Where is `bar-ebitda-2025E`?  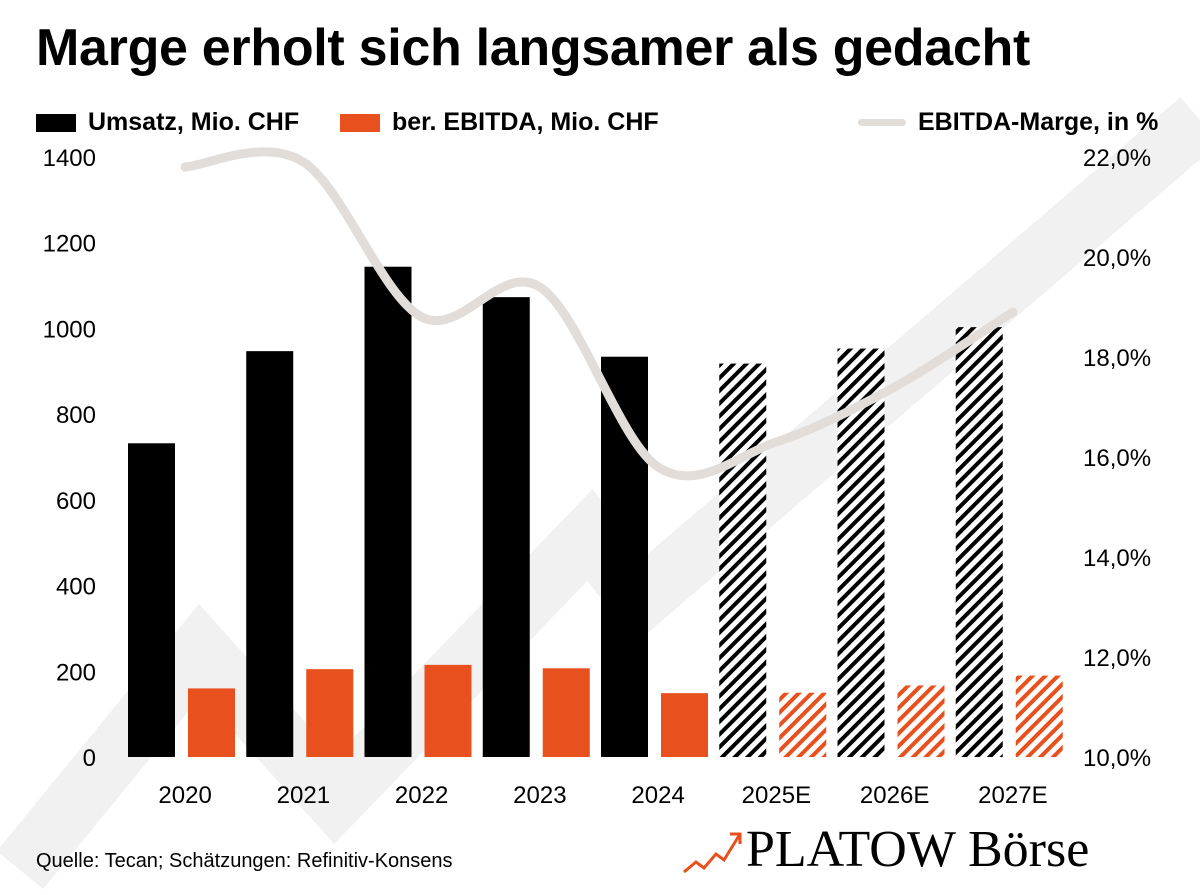
bar-ebitda-2025E is located at coordinates (803, 724).